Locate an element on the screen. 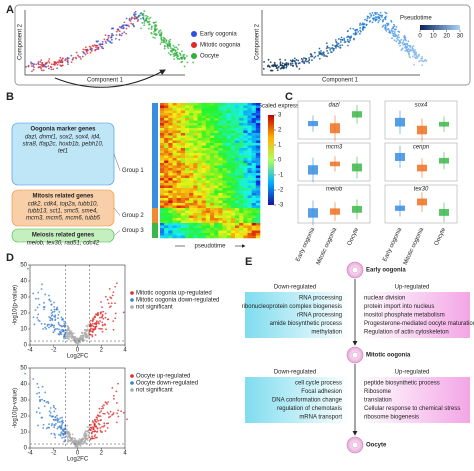  go-term: nuclear division is located at coordinates (384, 299).